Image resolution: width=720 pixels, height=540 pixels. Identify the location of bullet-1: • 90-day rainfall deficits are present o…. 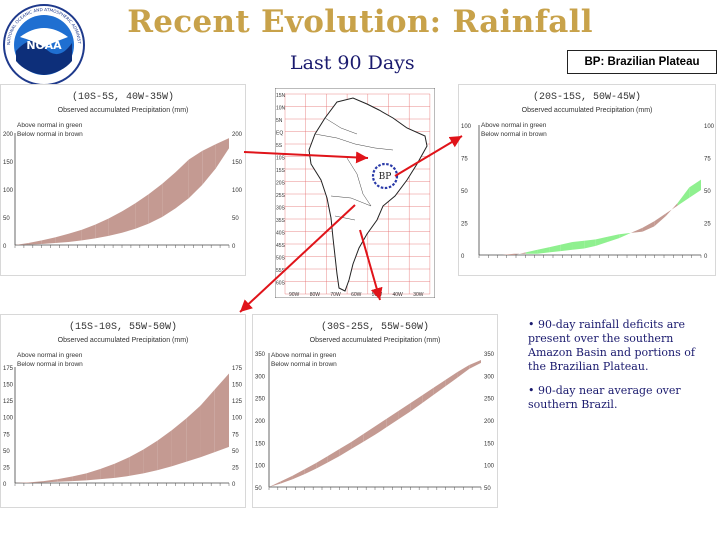
(611, 346).